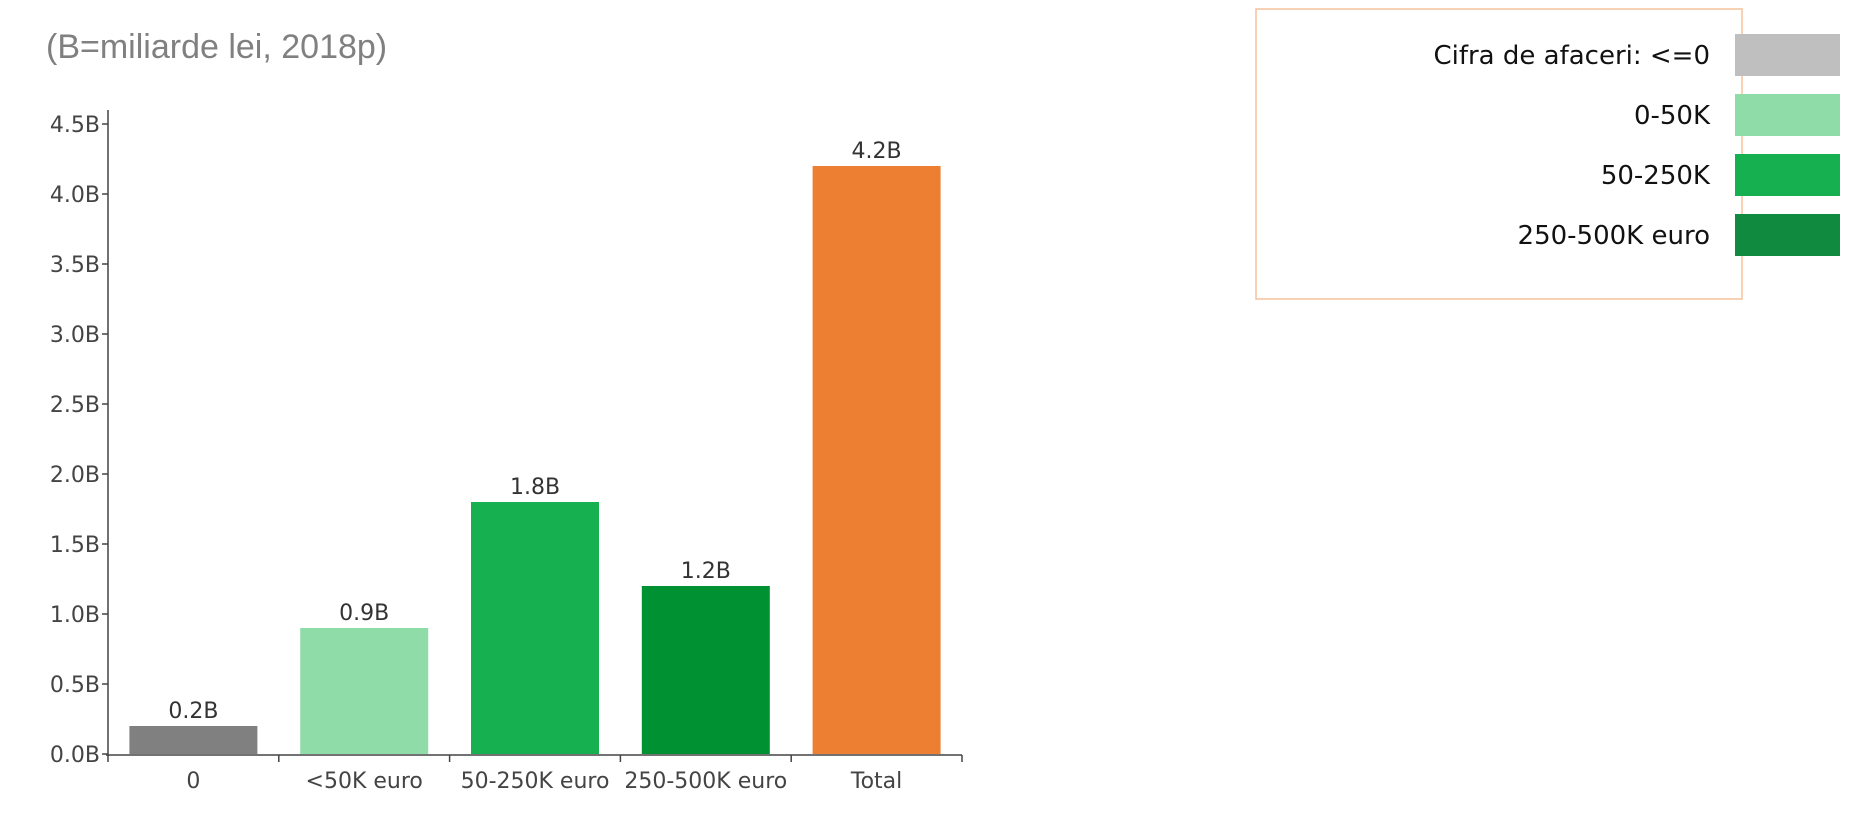  I want to click on y-tick-label: 0.0B, so click(75, 755).